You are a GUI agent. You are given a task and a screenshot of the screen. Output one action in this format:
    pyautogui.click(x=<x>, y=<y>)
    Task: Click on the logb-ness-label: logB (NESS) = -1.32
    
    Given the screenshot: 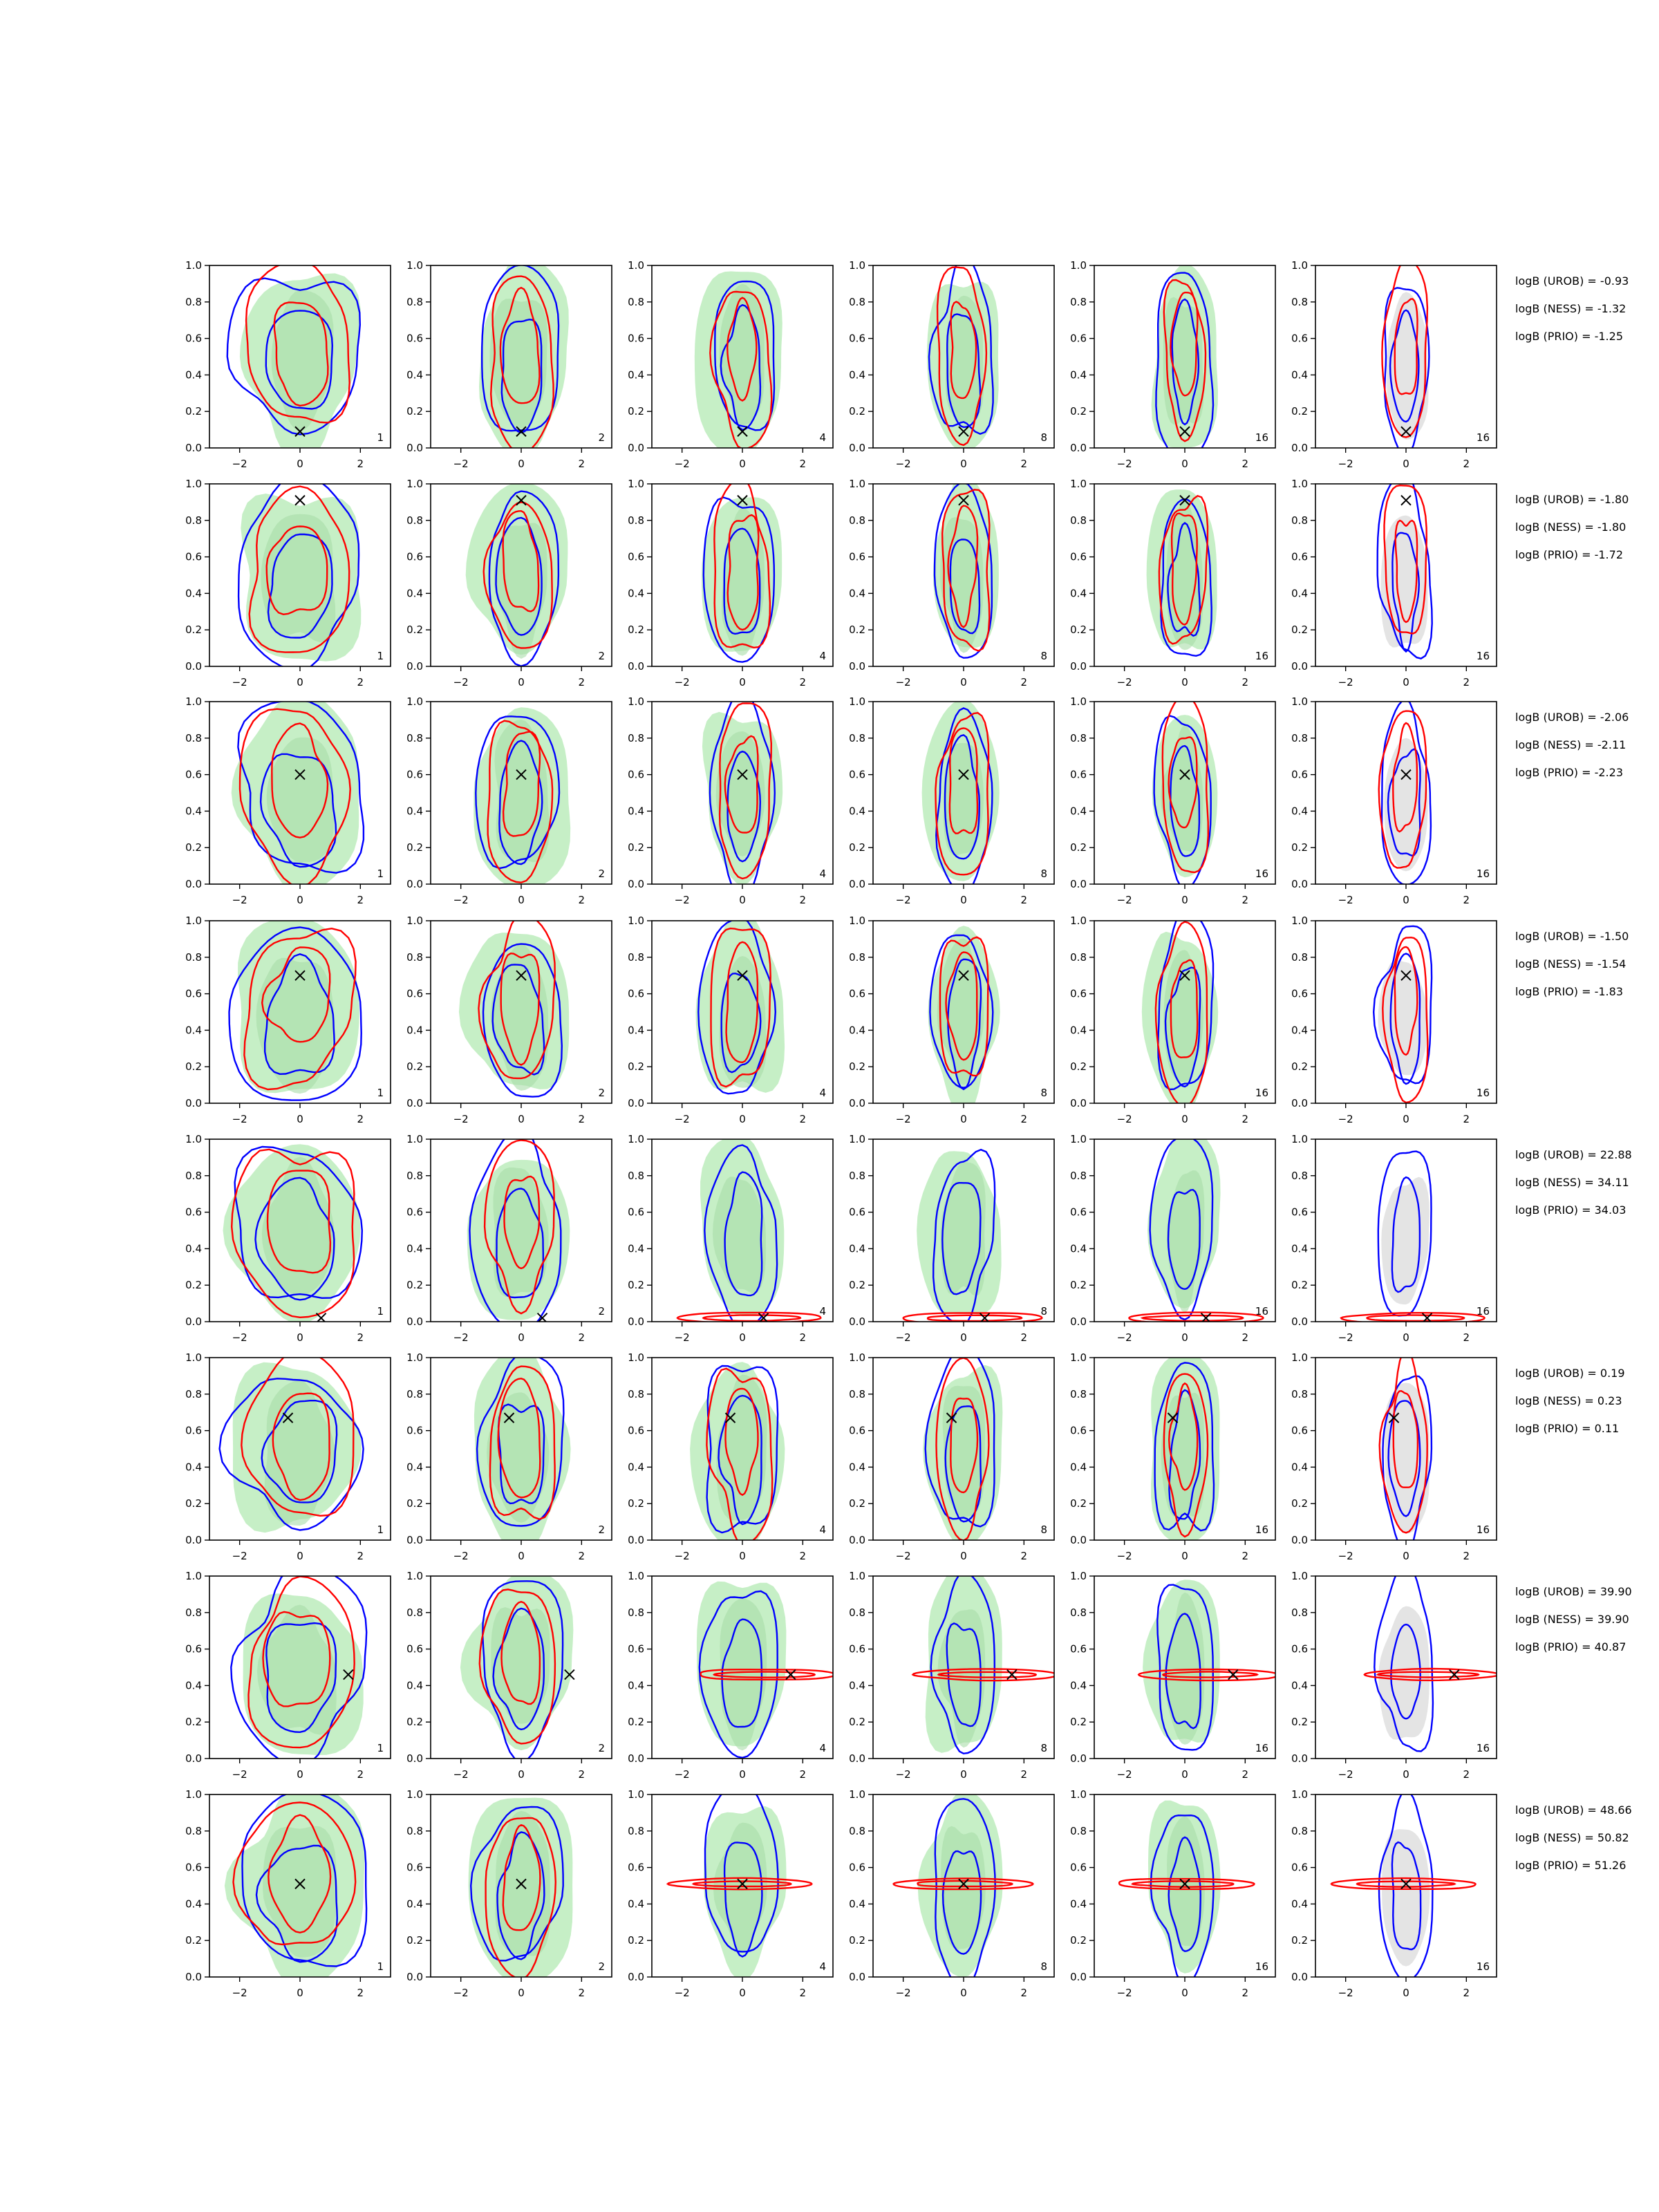 What is the action you would take?
    pyautogui.click(x=1570, y=308)
    